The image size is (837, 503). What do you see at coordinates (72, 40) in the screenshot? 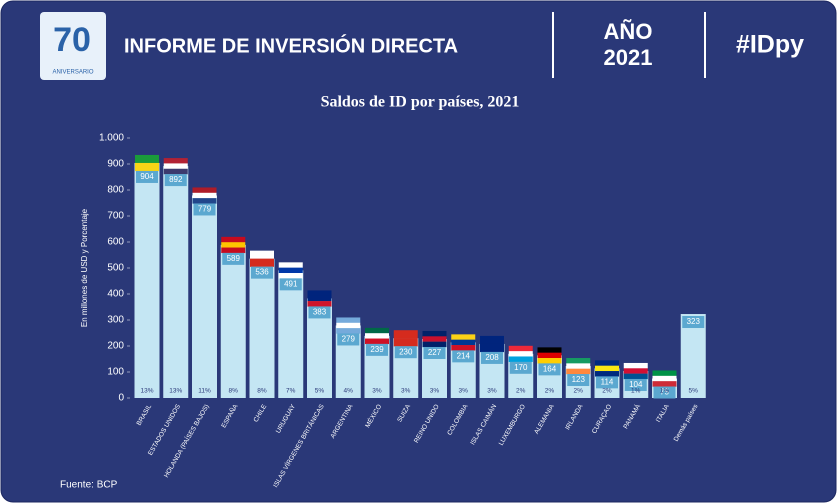
I see `logo-number: 70` at bounding box center [72, 40].